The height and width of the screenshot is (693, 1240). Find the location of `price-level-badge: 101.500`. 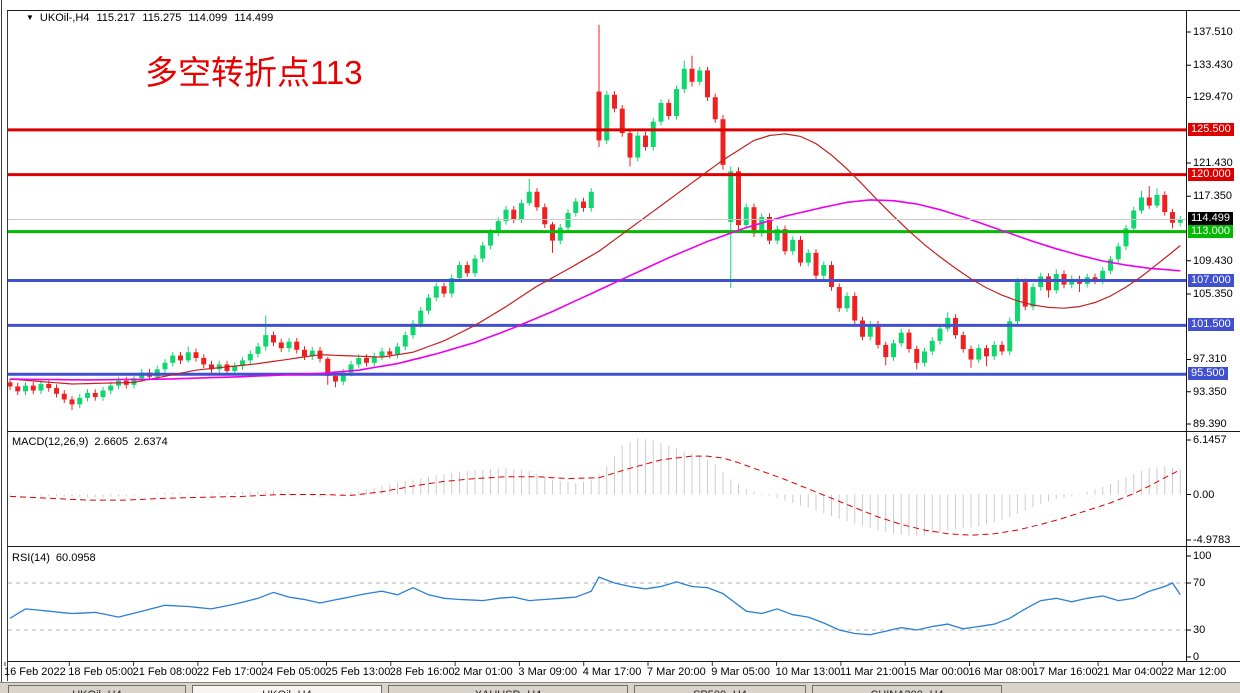

price-level-badge: 101.500 is located at coordinates (1211, 325).